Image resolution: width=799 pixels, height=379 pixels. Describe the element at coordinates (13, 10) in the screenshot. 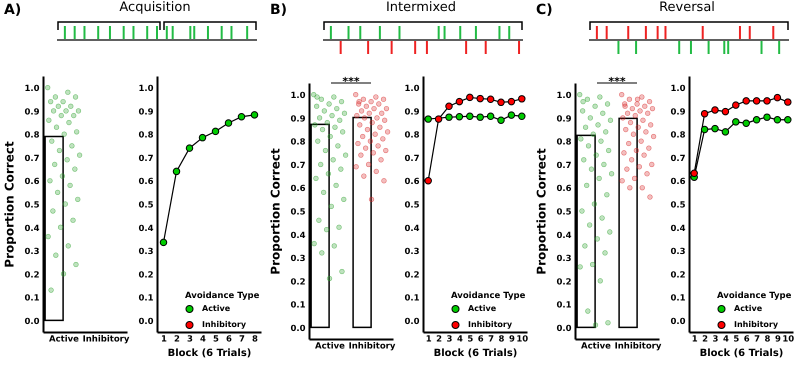

I see `text: A)` at that location.